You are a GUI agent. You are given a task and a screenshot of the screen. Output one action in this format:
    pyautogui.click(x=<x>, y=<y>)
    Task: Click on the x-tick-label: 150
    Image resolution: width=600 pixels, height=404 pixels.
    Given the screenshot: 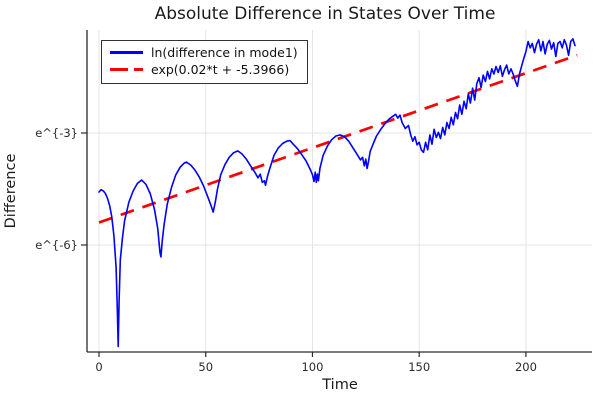 What is the action you would take?
    pyautogui.click(x=419, y=367)
    